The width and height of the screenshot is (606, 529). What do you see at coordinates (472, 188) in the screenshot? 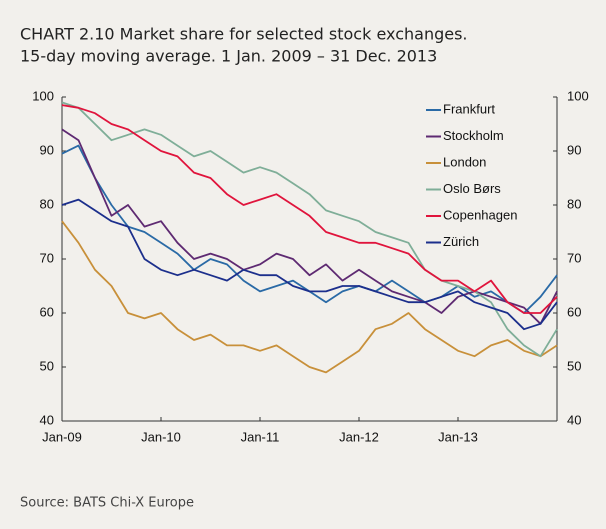
I see `legend-label: Oslo Børs` at bounding box center [472, 188].